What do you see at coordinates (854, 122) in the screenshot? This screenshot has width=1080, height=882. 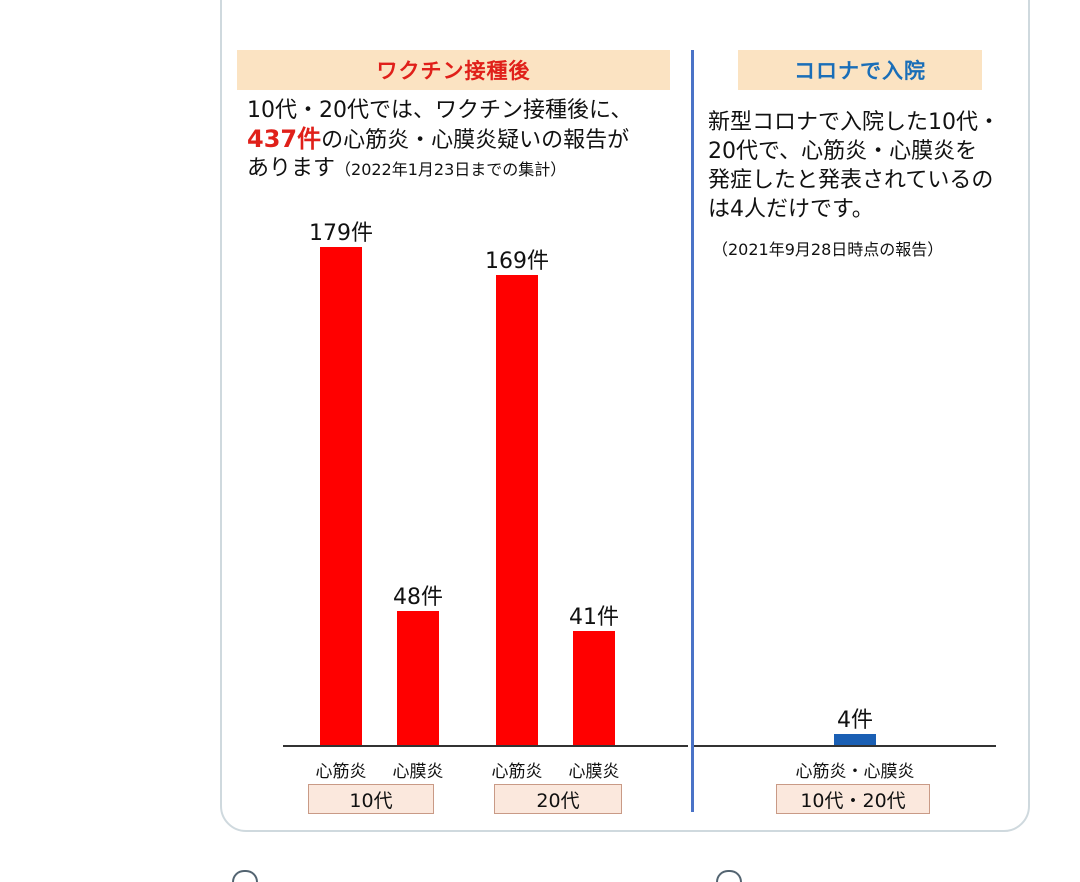 I see `covid-text-line1: 新型コロナで入院した10代・` at bounding box center [854, 122].